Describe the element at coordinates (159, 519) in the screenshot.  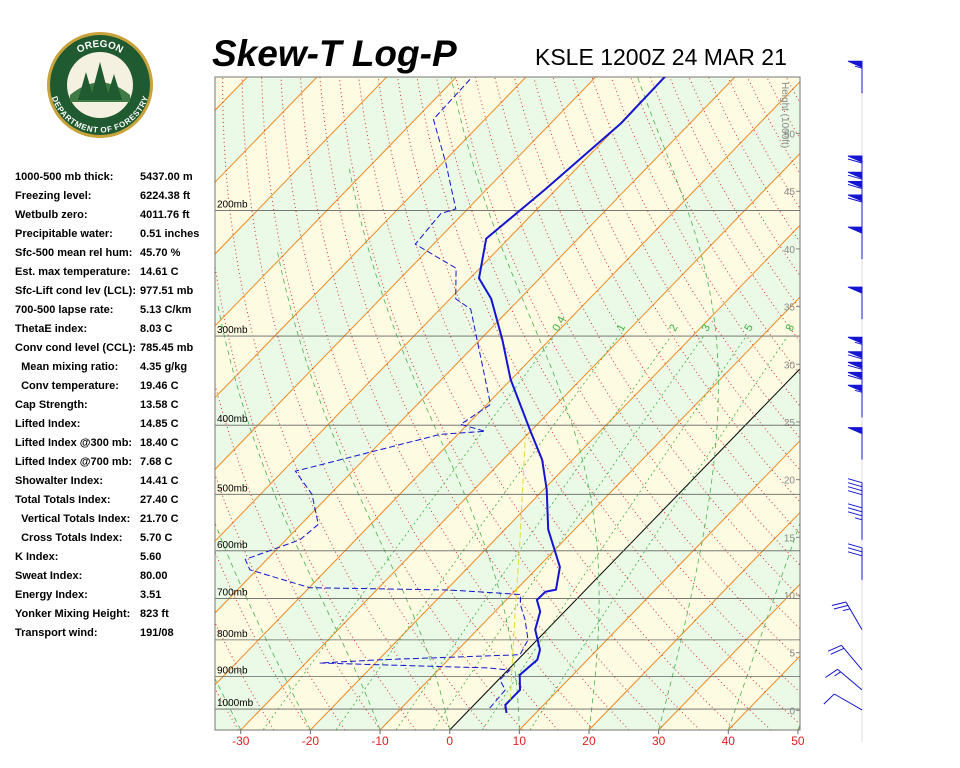
I see `index-value: 21.70 C` at that location.